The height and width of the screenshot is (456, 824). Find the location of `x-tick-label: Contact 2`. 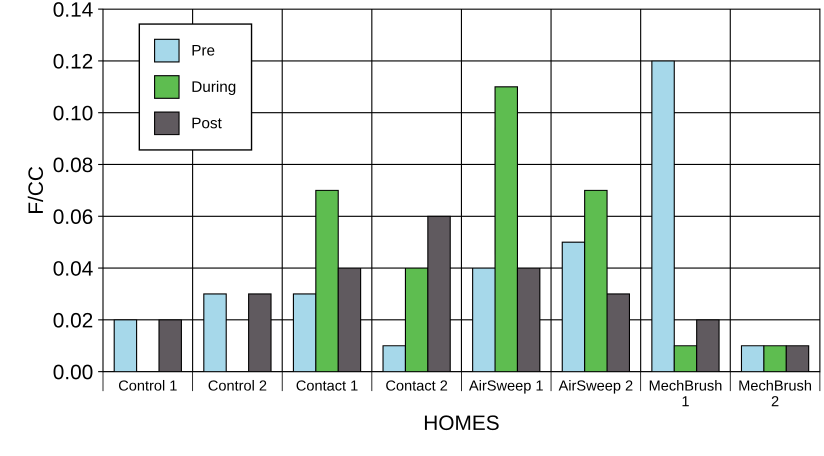

x-tick-label: Contact 2 is located at coordinates (417, 385).